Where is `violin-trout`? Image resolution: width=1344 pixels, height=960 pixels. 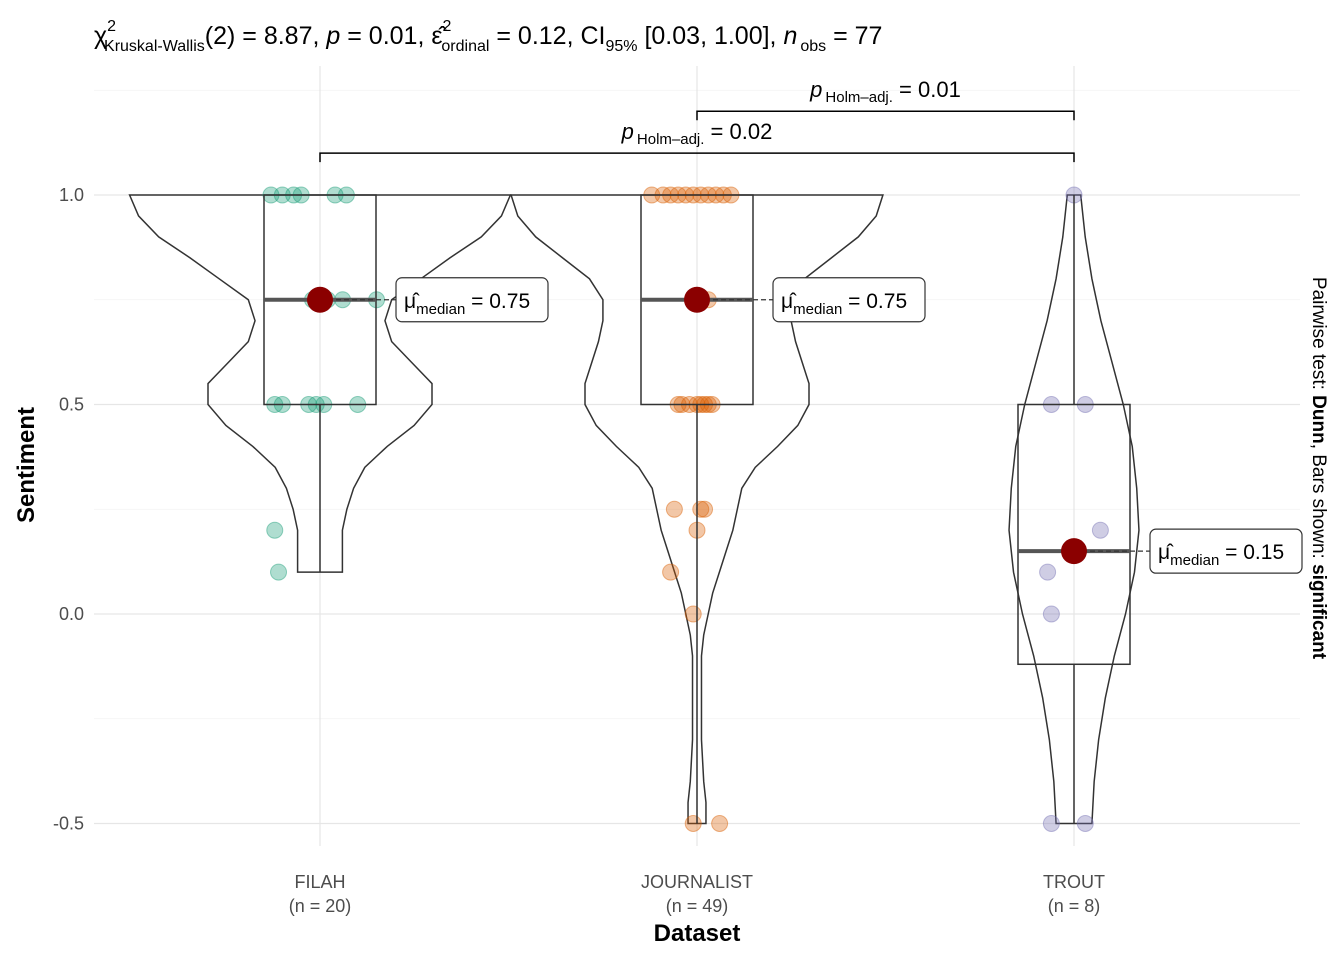
violin-trout is located at coordinates (1074, 509).